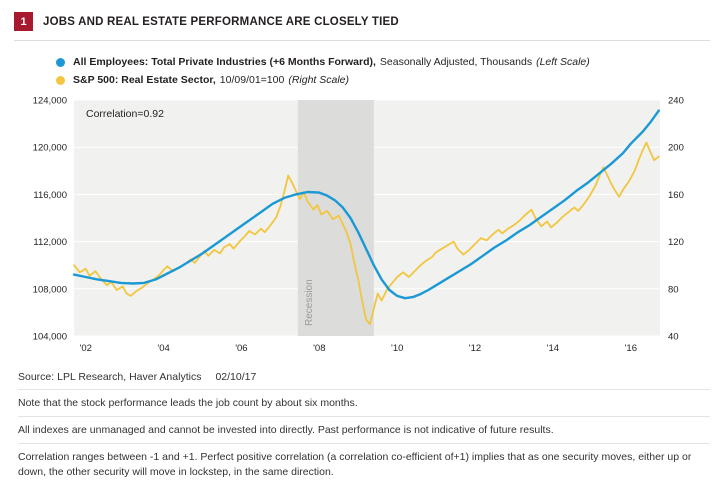 This screenshot has width=728, height=502. What do you see at coordinates (125, 114) in the screenshot?
I see `correlation-annotation: Correlation=0.92` at bounding box center [125, 114].